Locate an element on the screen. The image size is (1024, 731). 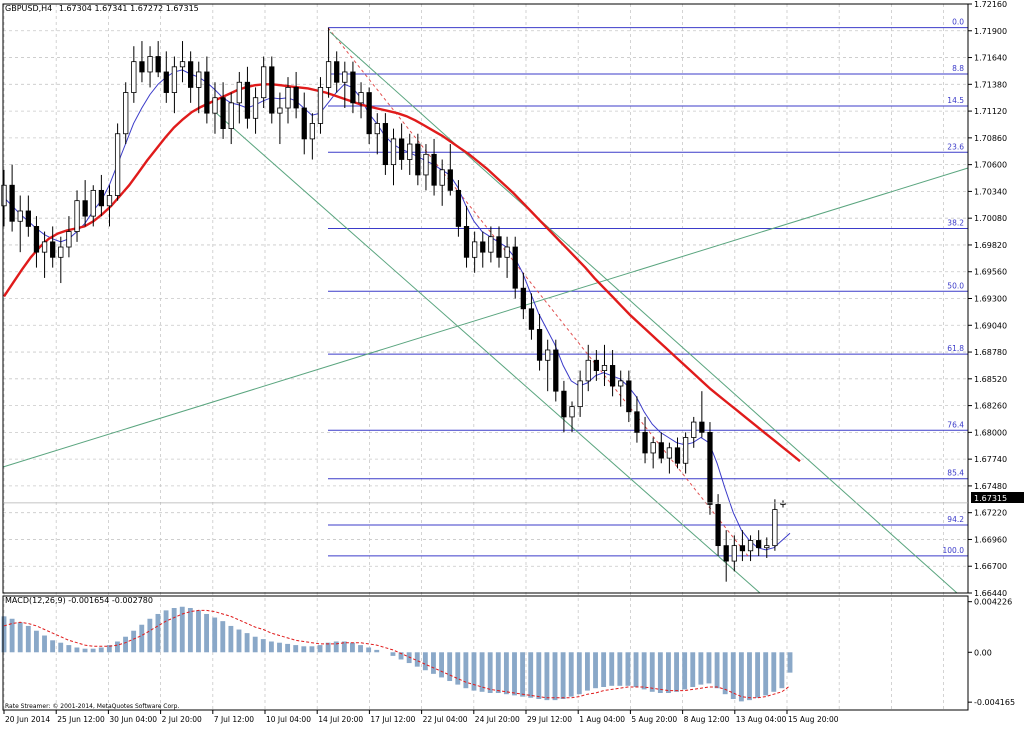
x-tick-label: 5 Aug 20:00 is located at coordinates (654, 719).